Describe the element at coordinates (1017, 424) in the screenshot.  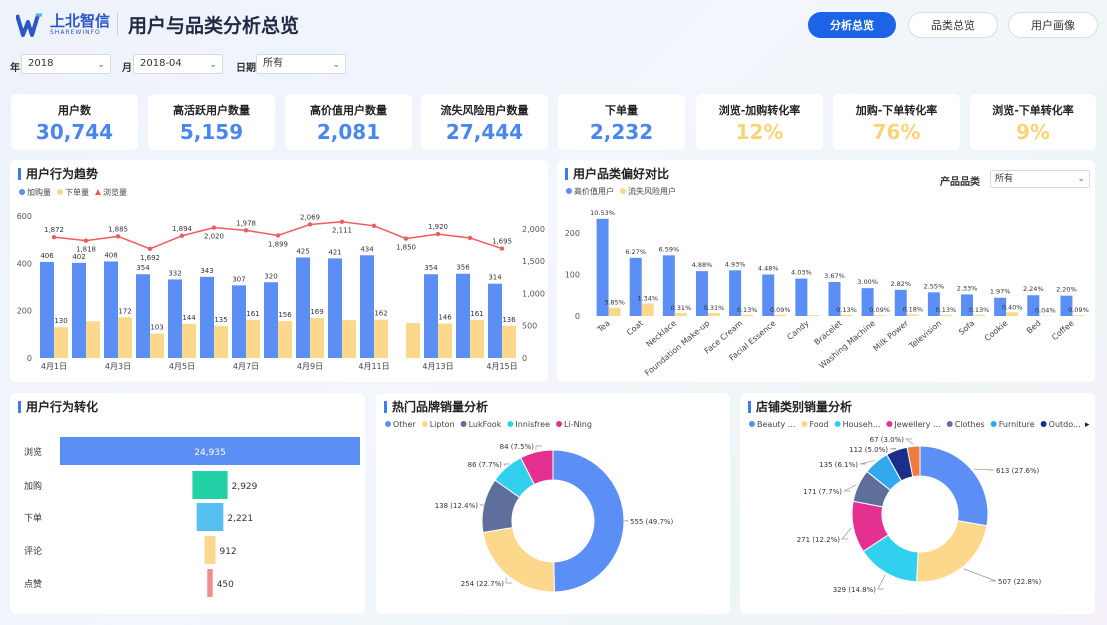
I see `legend-entry: Furniture` at that location.